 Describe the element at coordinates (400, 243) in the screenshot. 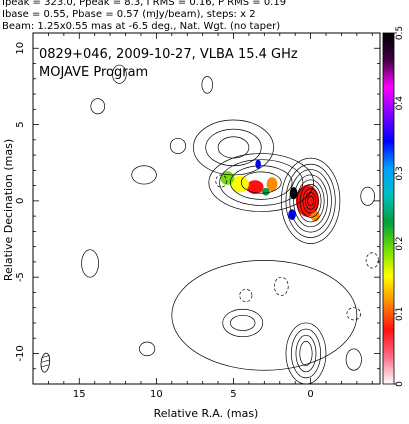

I see `colorbar-tick-label: 0.2` at that location.